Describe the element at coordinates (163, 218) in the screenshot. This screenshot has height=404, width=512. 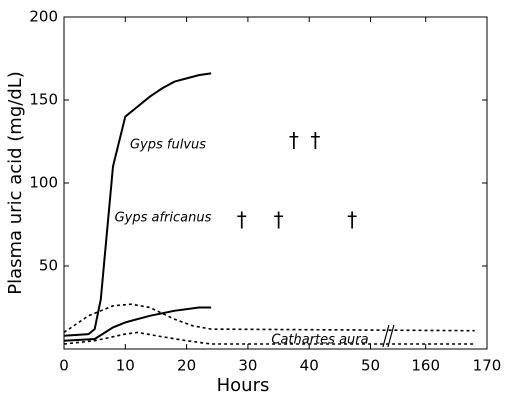
I see `annotation: Gyps africanus` at that location.